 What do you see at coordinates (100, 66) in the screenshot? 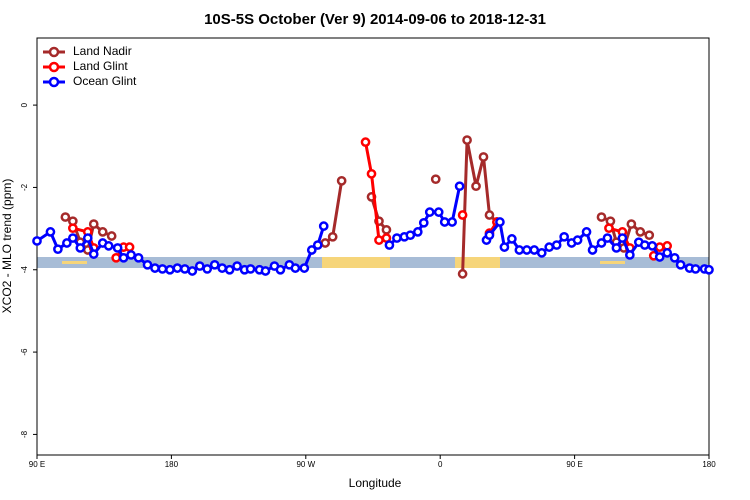
I see `legend-label: Land Glint` at bounding box center [100, 66].